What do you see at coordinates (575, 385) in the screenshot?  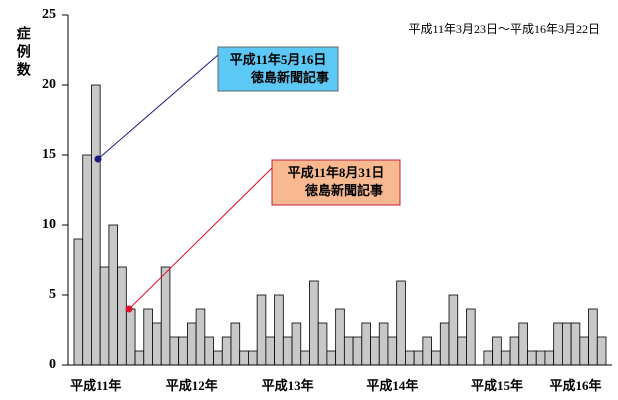 I see `x-tick-label: 平成16年` at bounding box center [575, 385].